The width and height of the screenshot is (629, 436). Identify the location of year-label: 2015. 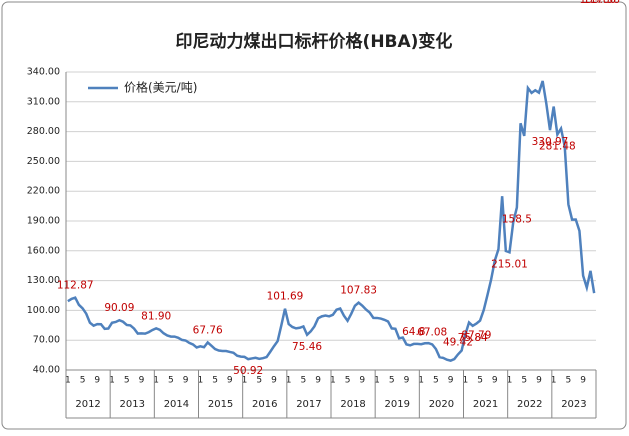
(220, 404).